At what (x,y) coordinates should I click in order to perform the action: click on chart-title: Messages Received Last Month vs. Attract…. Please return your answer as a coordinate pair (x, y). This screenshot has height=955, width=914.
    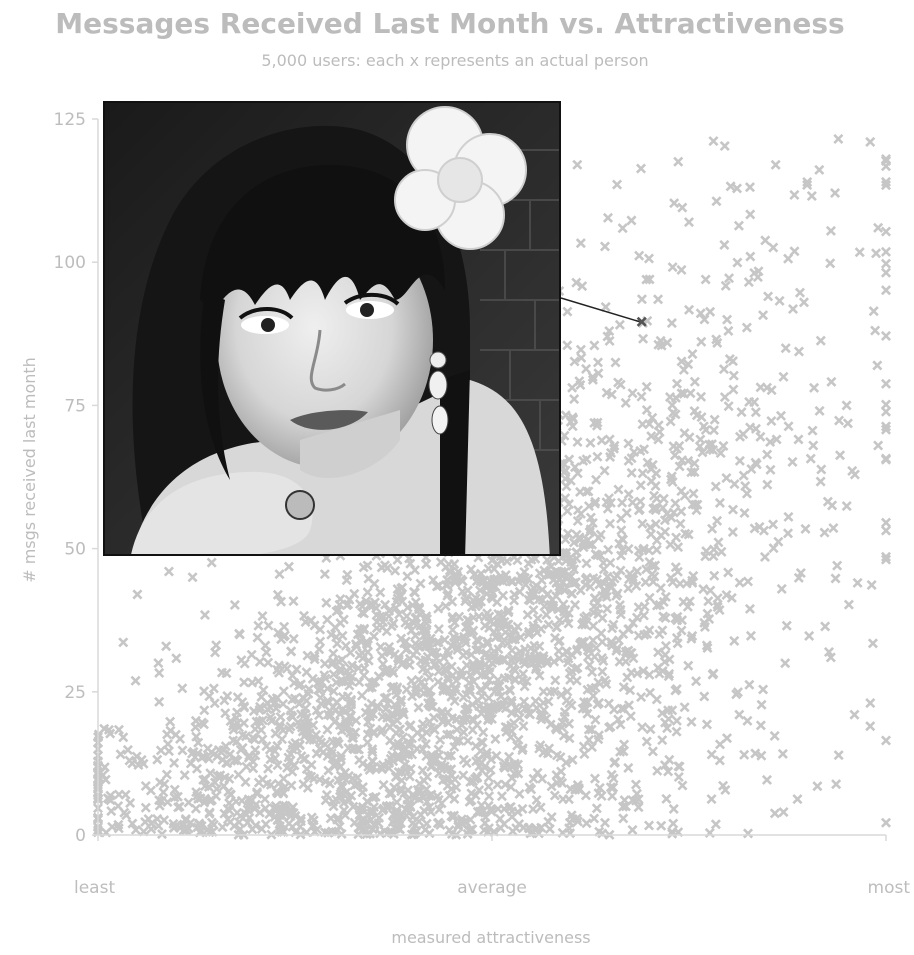
    Looking at the image, I should click on (449, 23).